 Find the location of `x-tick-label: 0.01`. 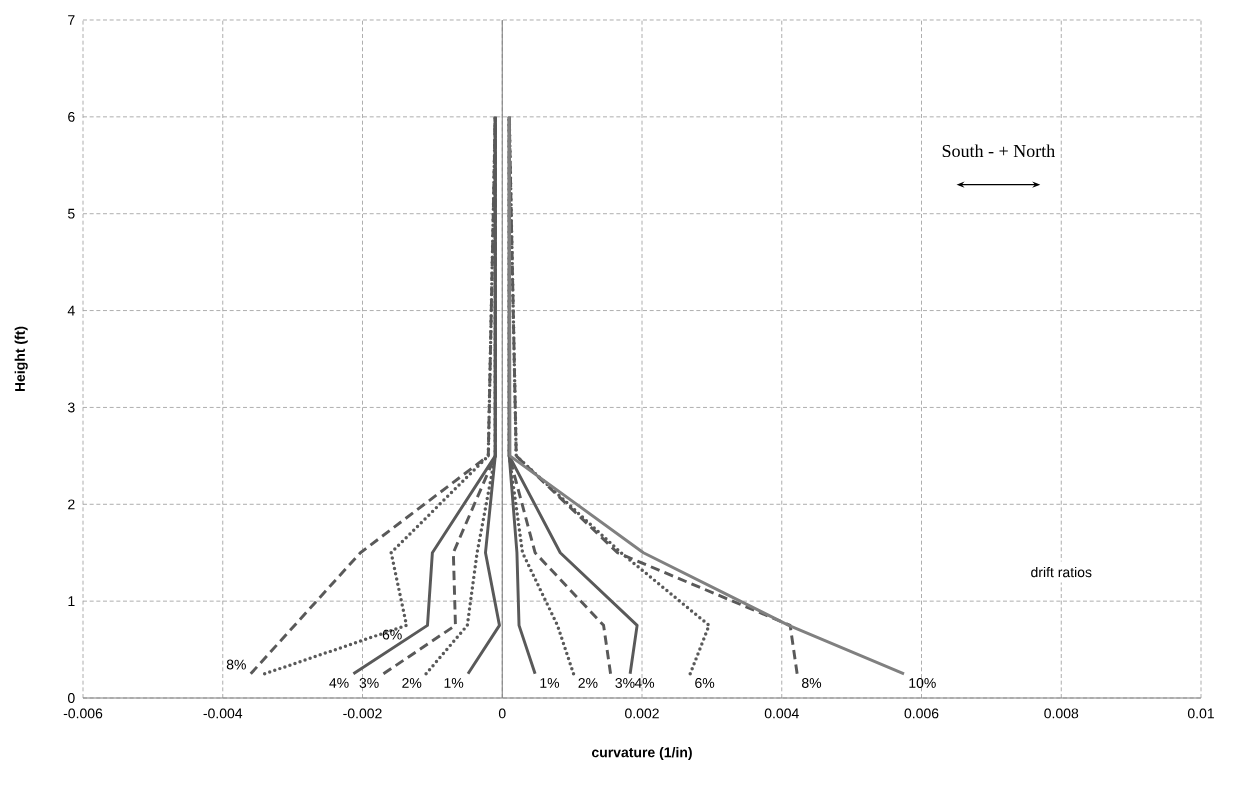

x-tick-label: 0.01 is located at coordinates (1200, 713).